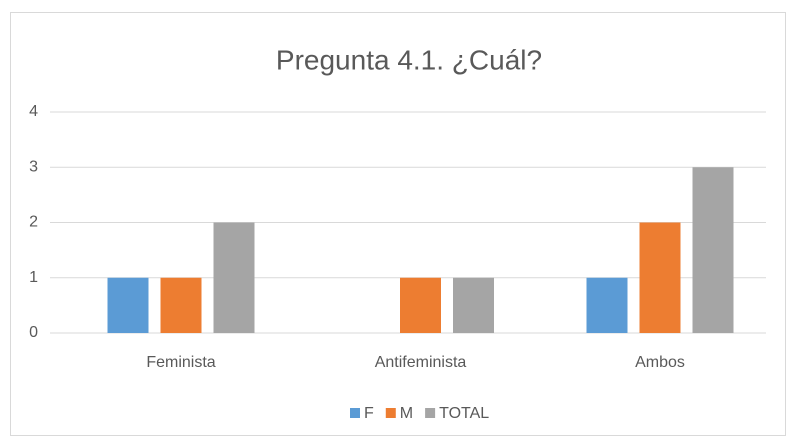  I want to click on y-tick-label: 2, so click(33, 222).